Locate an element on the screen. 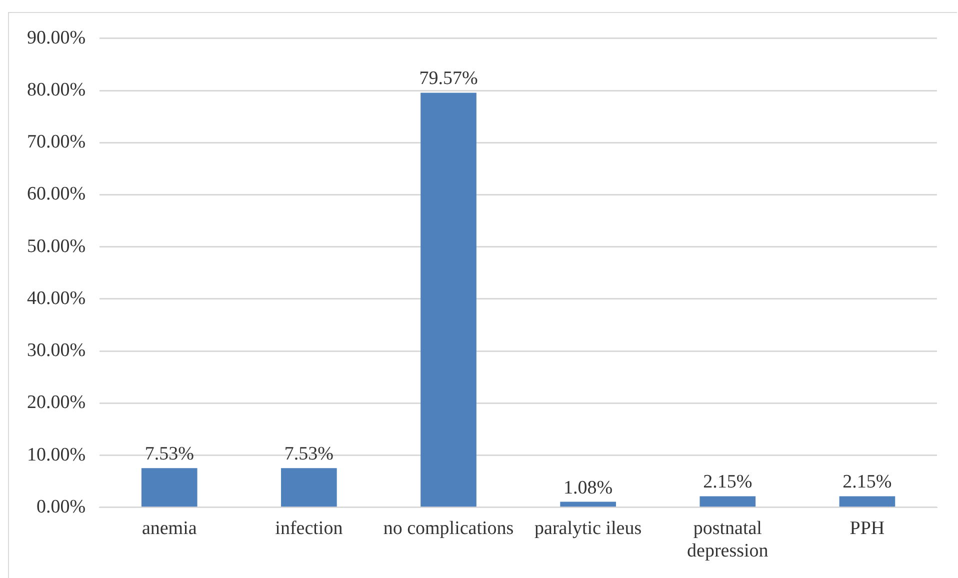  y-tick-label: 80.00% is located at coordinates (56, 89).